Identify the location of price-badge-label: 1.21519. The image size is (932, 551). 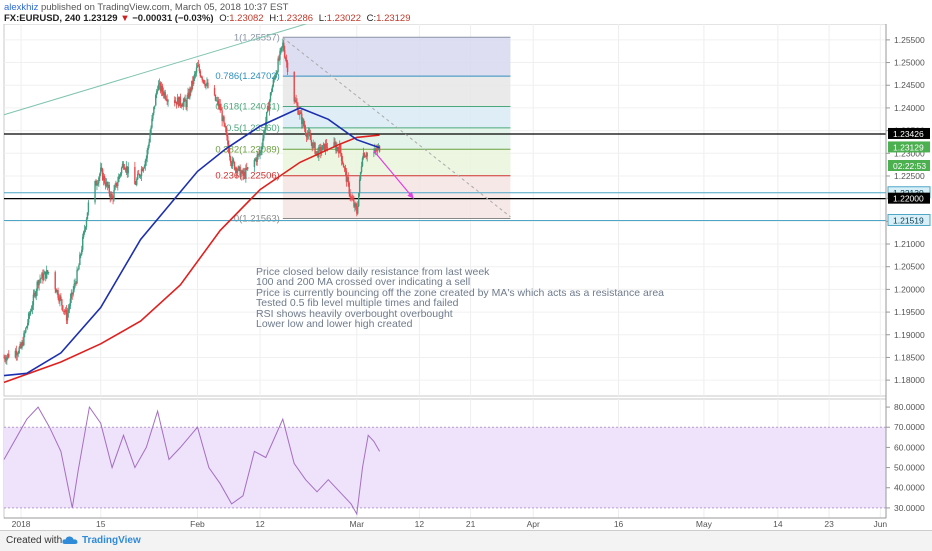
(908, 220).